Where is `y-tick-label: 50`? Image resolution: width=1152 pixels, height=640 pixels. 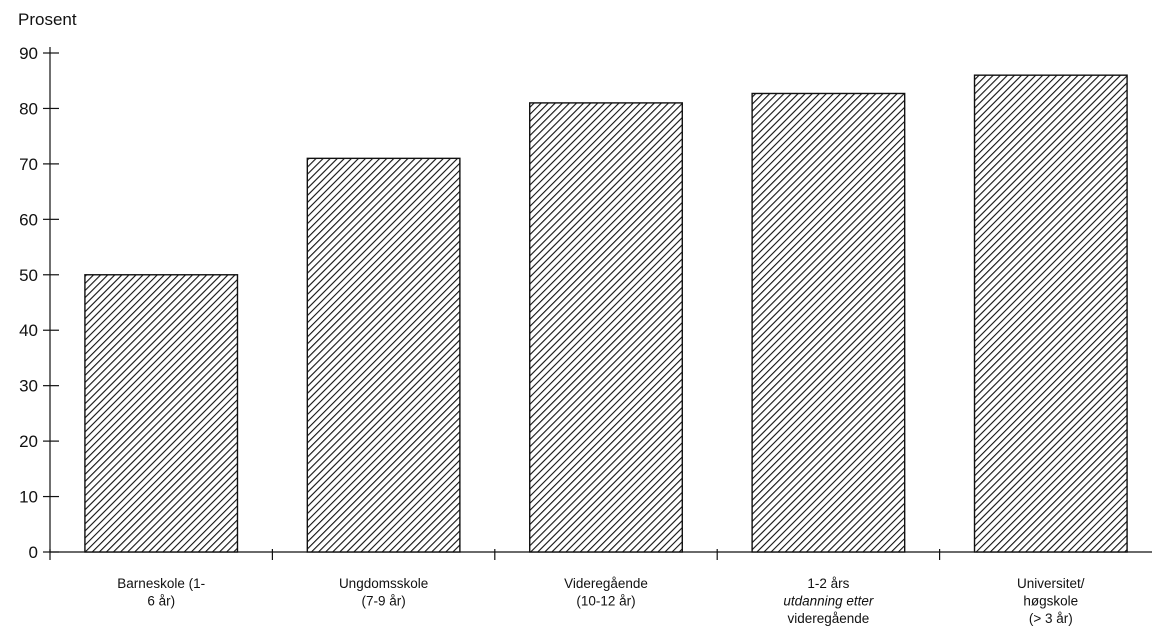
y-tick-label: 50 is located at coordinates (28, 275).